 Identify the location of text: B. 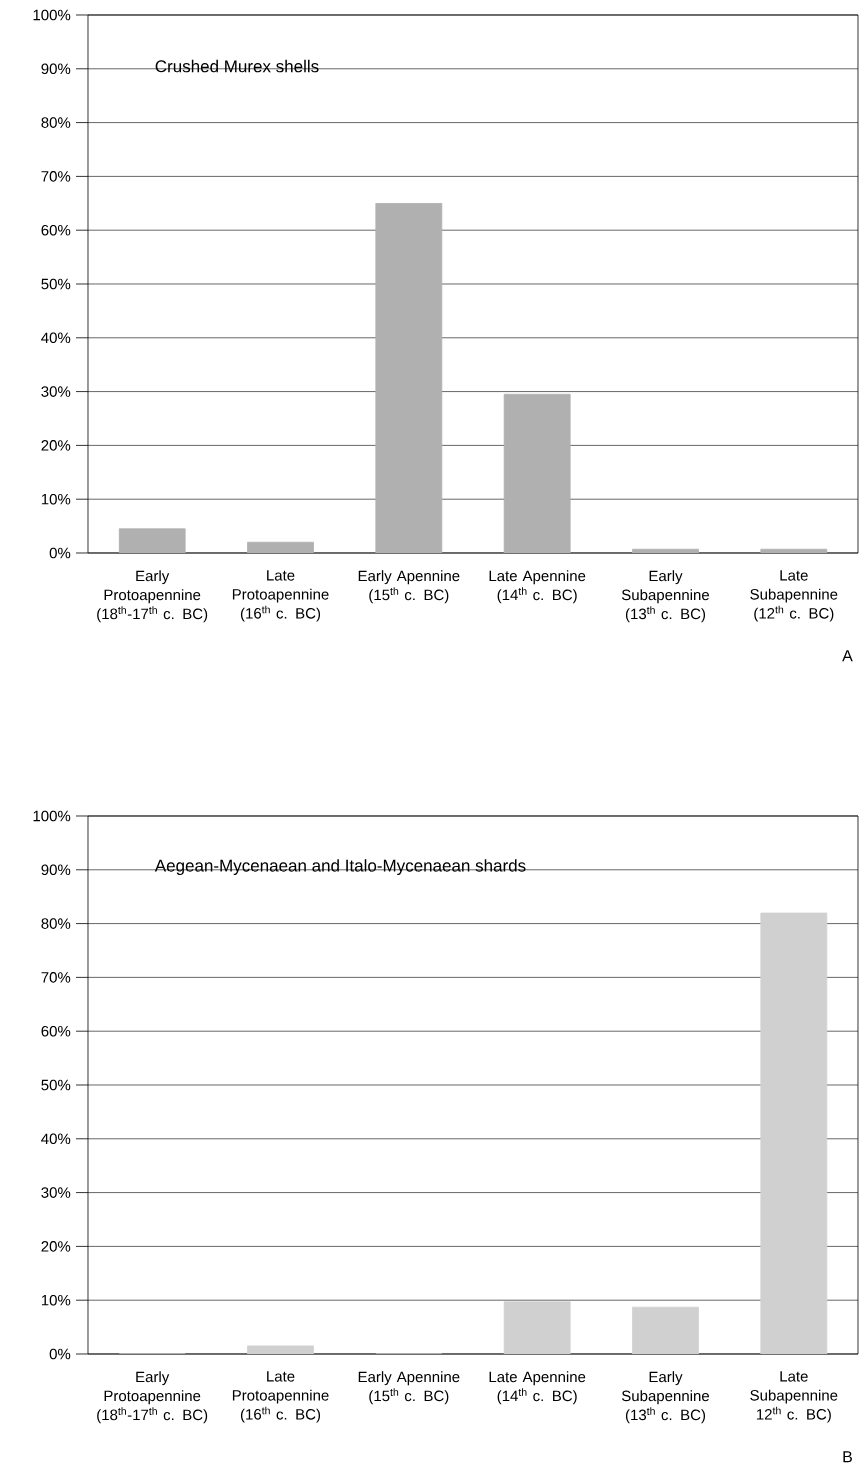
(847, 1457).